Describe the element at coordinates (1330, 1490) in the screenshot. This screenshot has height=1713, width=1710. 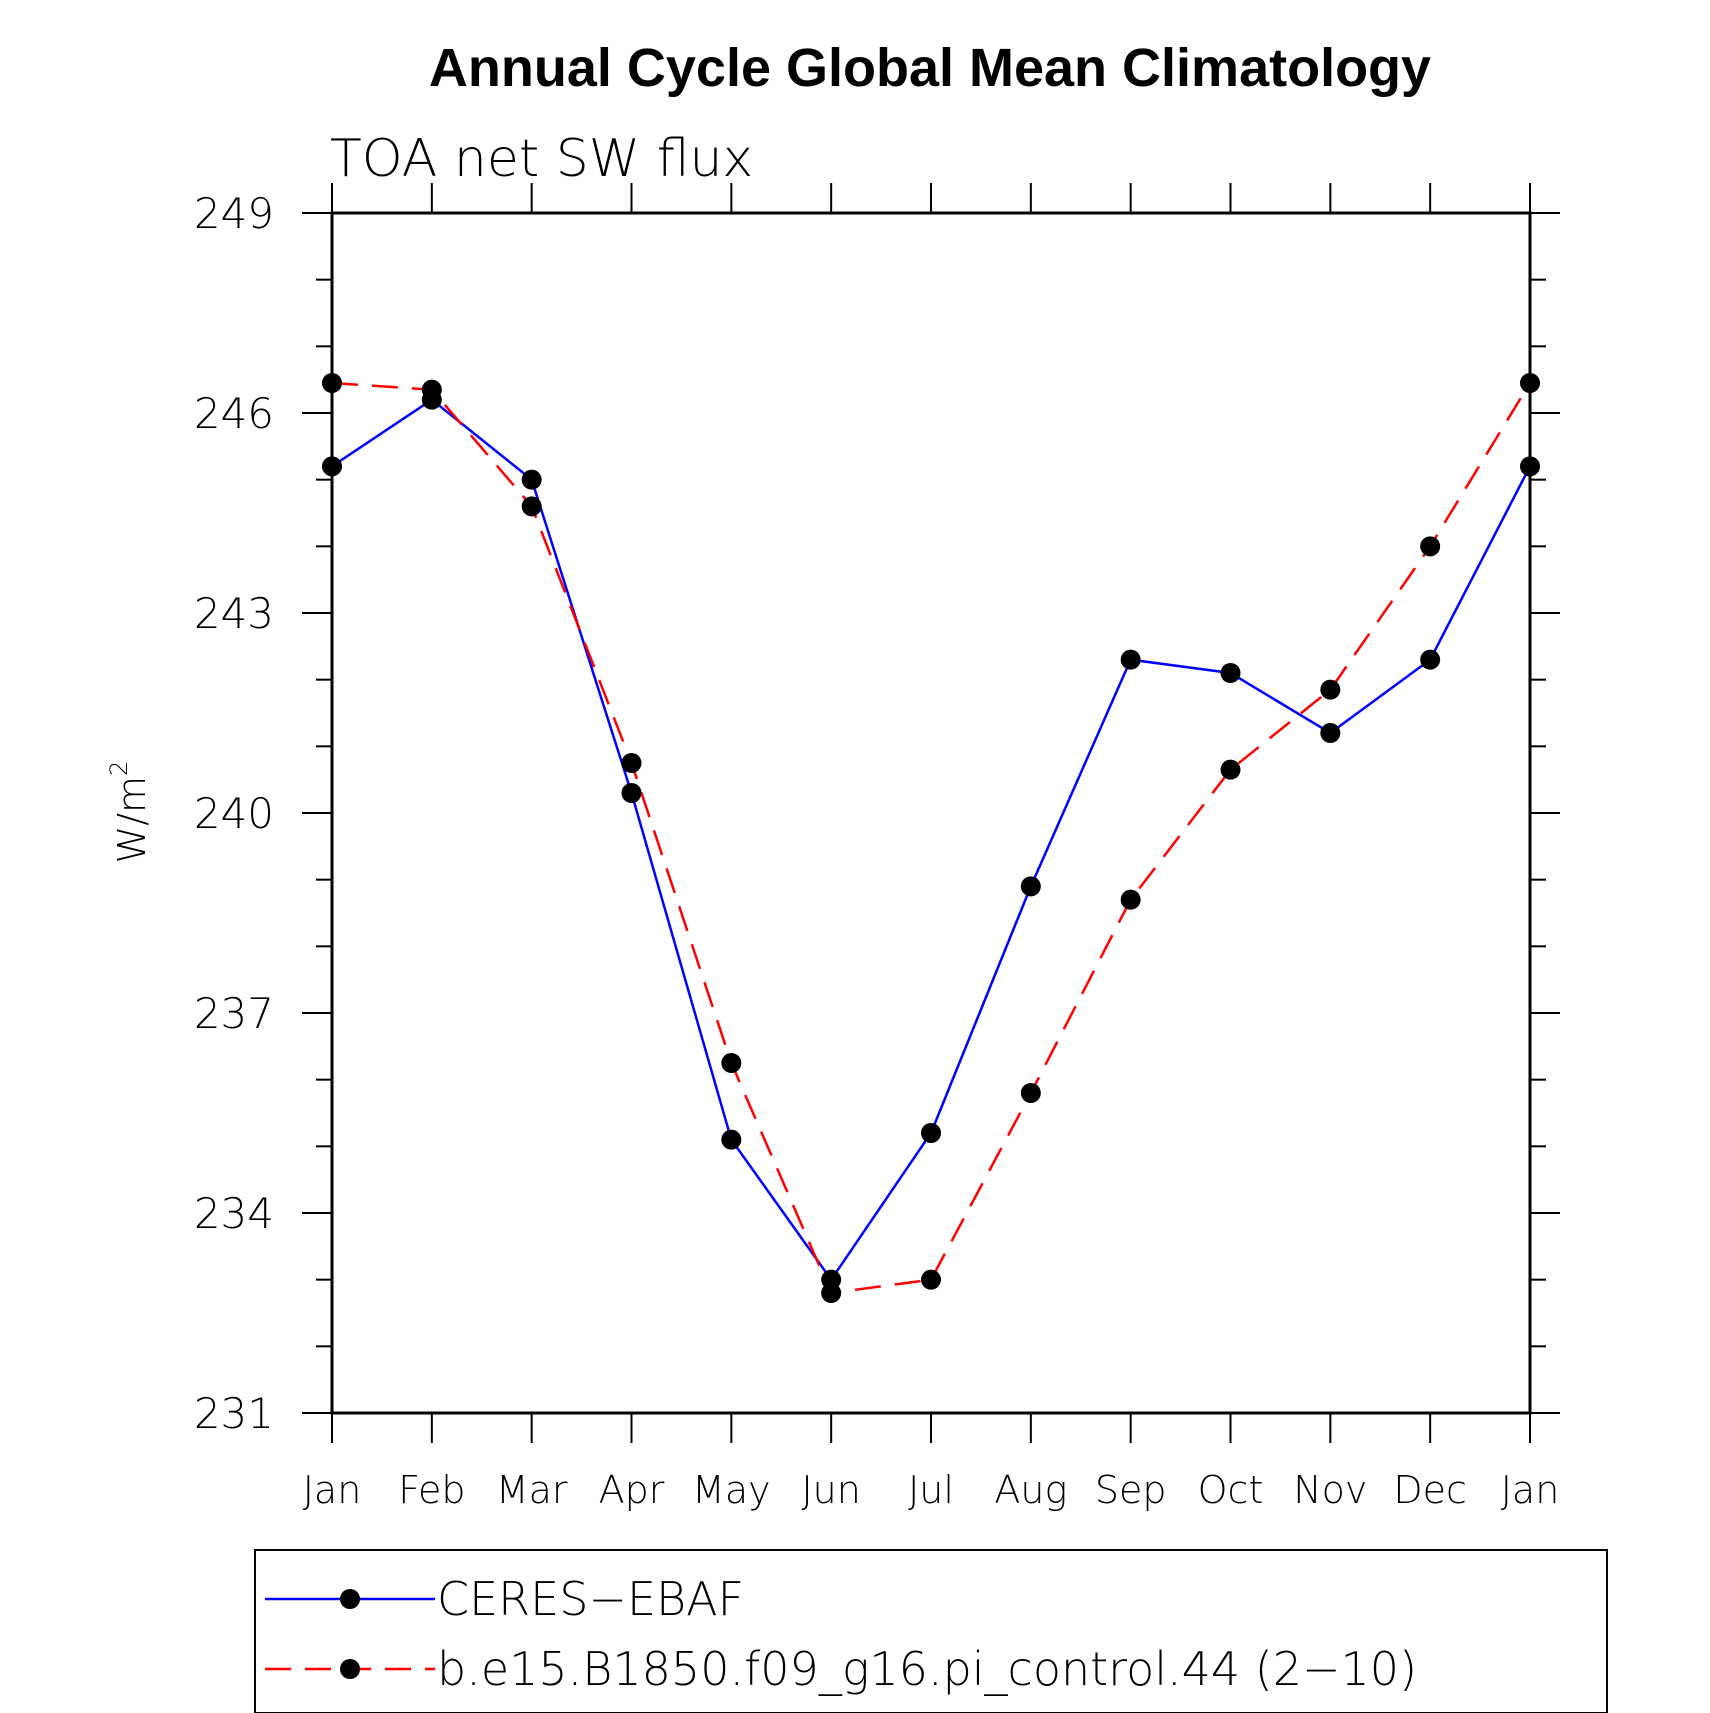
I see `x-tick-label: Nov` at that location.